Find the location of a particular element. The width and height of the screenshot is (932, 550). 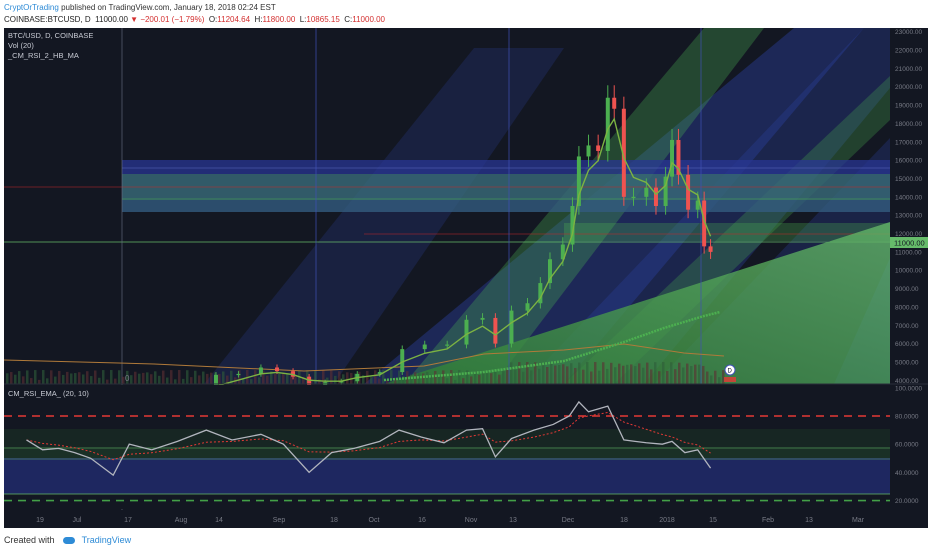

low-value: 10865.15 is located at coordinates (323, 19).